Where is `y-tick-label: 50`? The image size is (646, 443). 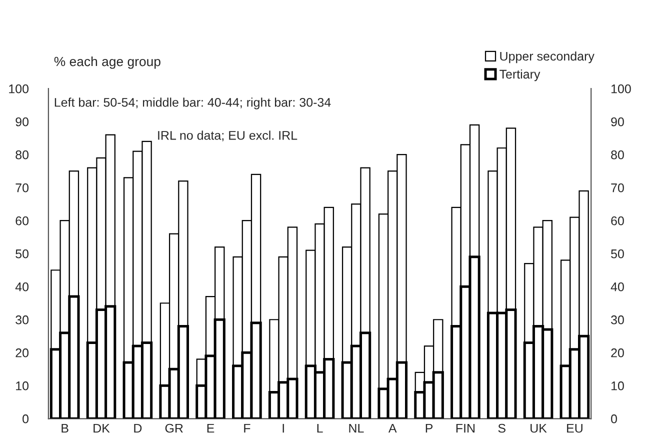 y-tick-label: 50 is located at coordinates (22, 253).